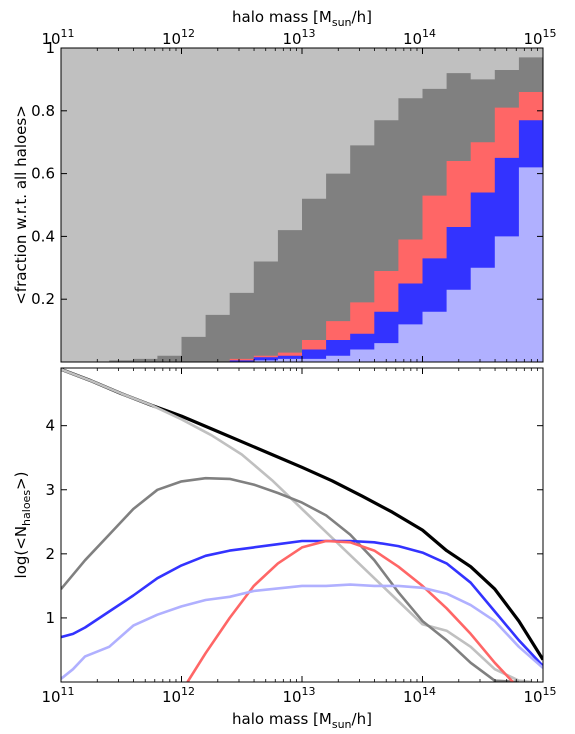 This screenshot has height=734, width=575. Describe the element at coordinates (302, 18) in the screenshot. I see `top-x-axis-label: halo mass [Msun/h]` at that location.